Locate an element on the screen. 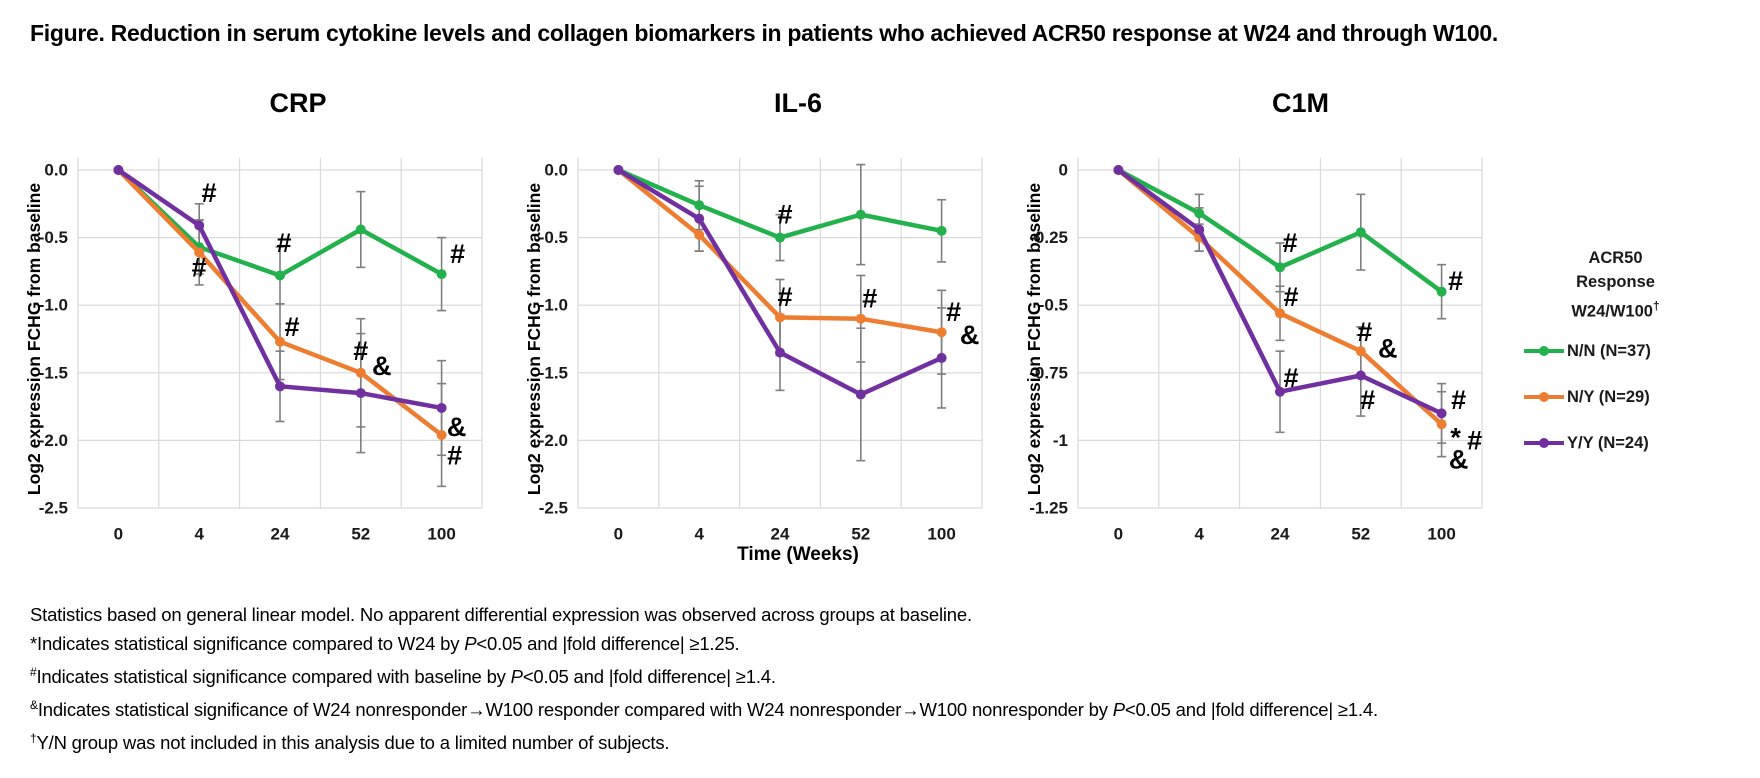 The height and width of the screenshot is (778, 1760). significance-annotations: ####&###* #& is located at coordinates (1382, 351).